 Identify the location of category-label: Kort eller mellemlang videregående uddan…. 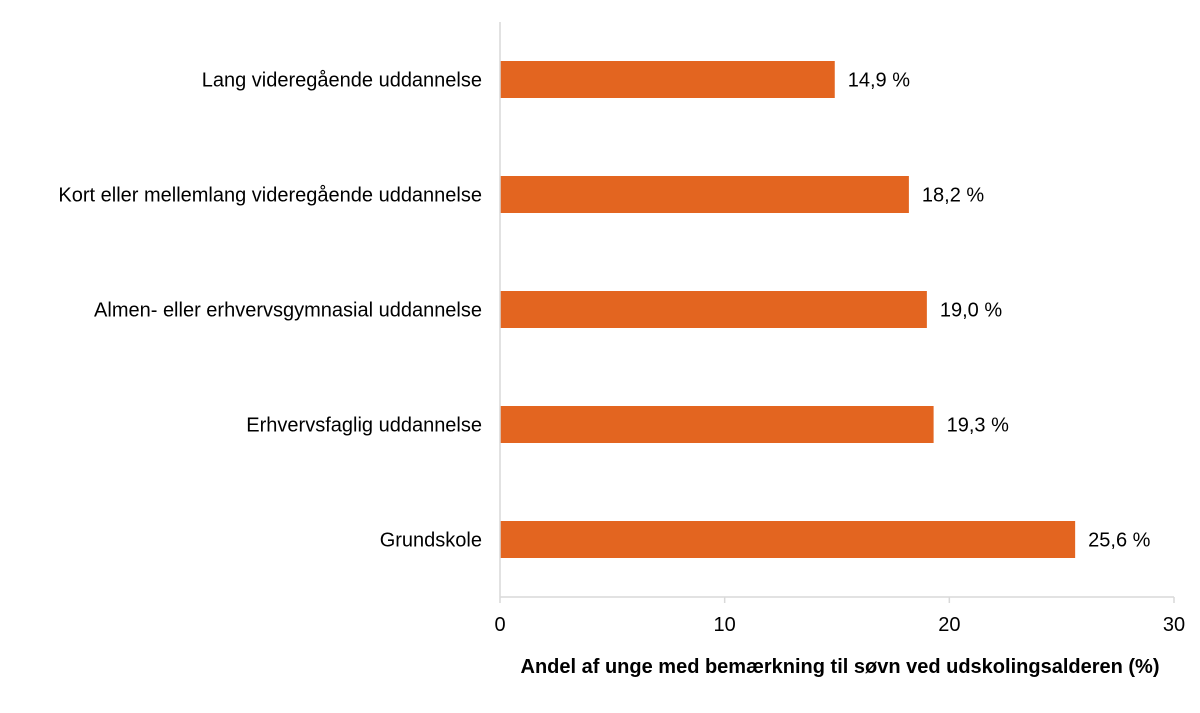
(270, 196).